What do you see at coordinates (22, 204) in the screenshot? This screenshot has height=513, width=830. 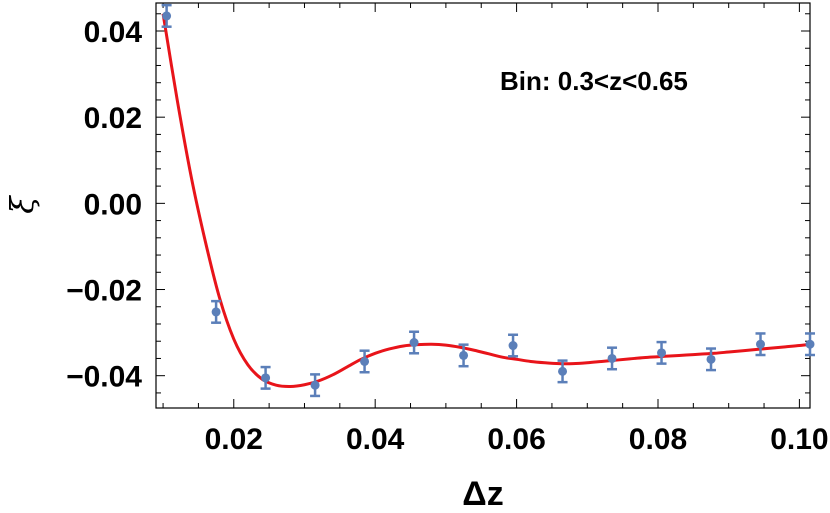 I see `y-axis-title: ξ` at bounding box center [22, 204].